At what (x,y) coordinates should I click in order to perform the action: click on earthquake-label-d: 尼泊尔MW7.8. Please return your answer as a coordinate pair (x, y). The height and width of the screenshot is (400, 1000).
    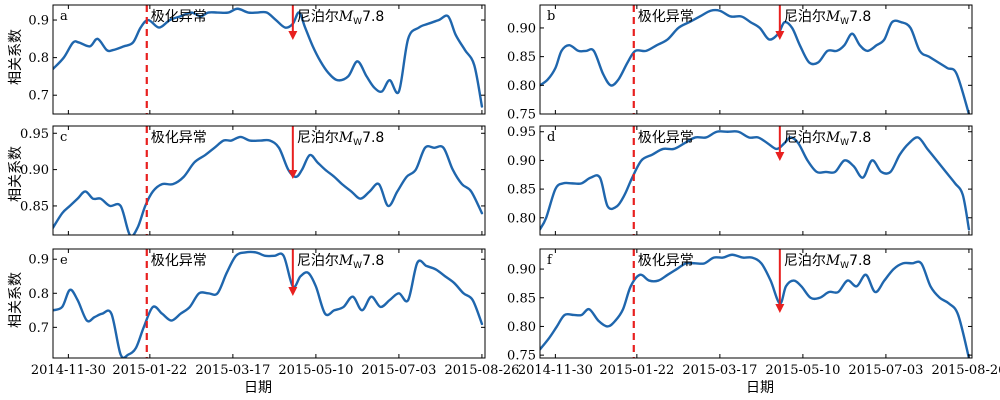
    Looking at the image, I should click on (828, 139).